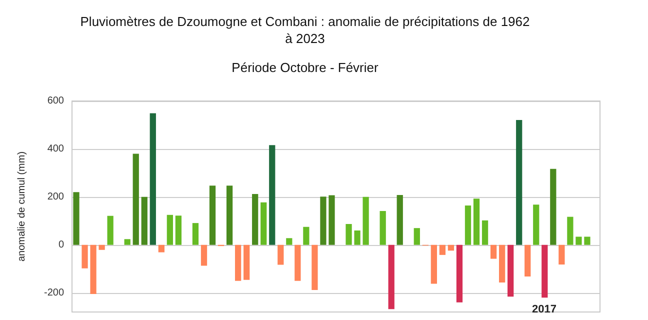 The image size is (648, 320). Describe the element at coordinates (55, 196) in the screenshot. I see `y-tick-label: 200` at that location.